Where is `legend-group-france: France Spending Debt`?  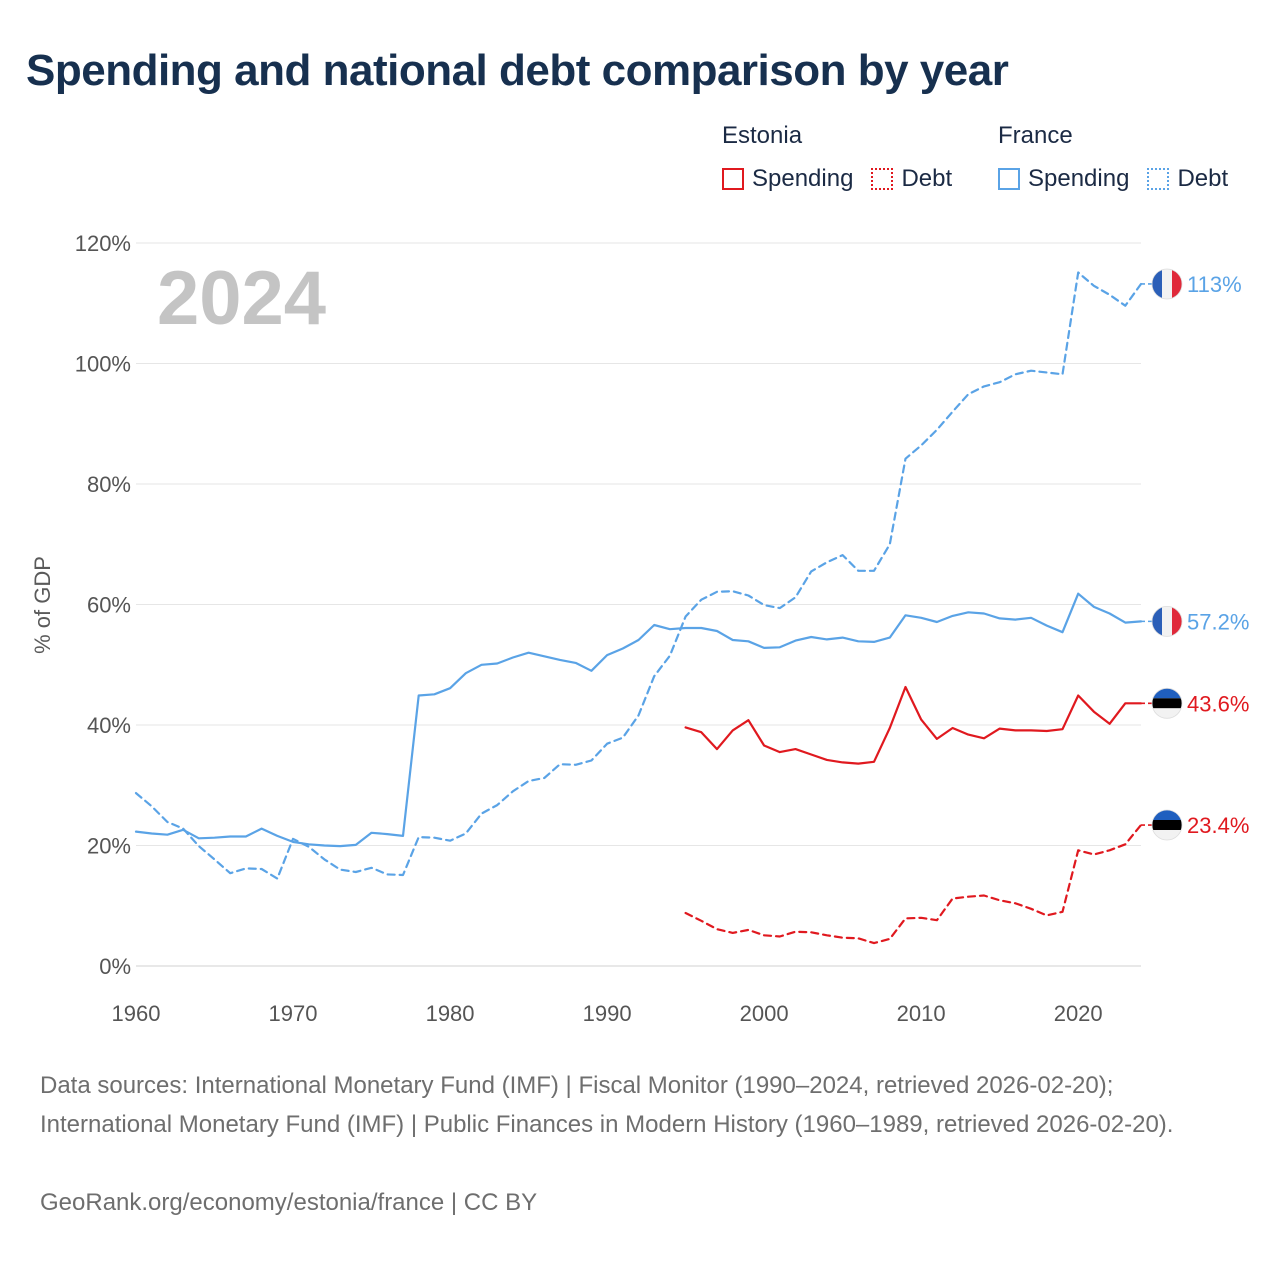
legend-group-france: France Spending Debt is located at coordinates (1113, 157).